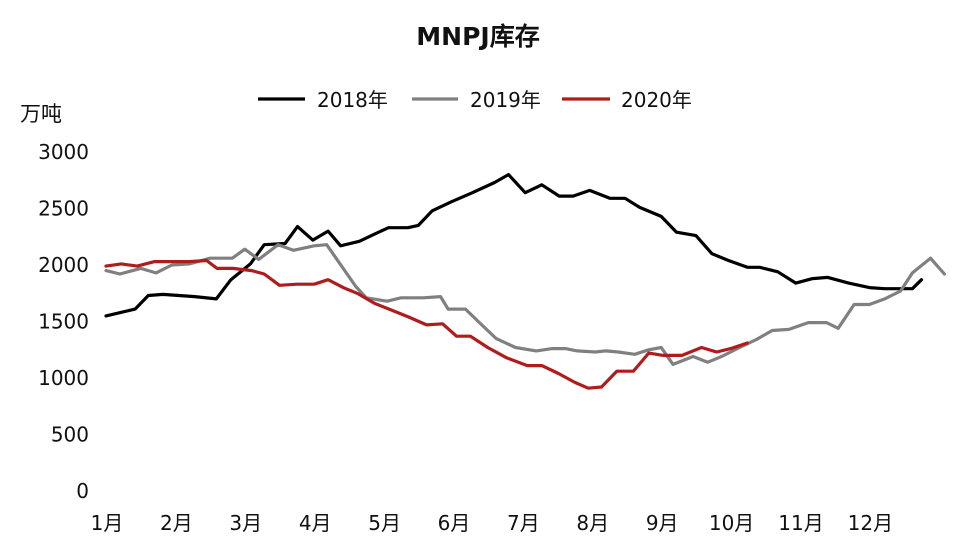 This screenshot has width=956, height=555. Describe the element at coordinates (384, 523) in the screenshot. I see `x-tick-label: 5月` at that location.